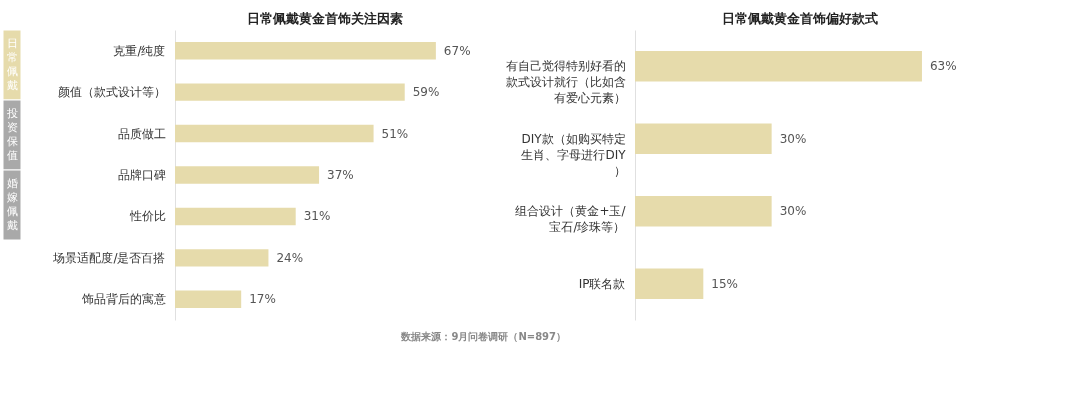 This screenshot has width=1080, height=418. What do you see at coordinates (109, 257) in the screenshot?
I see `y-tick-label: 场景适配度/是否百搭` at bounding box center [109, 257].